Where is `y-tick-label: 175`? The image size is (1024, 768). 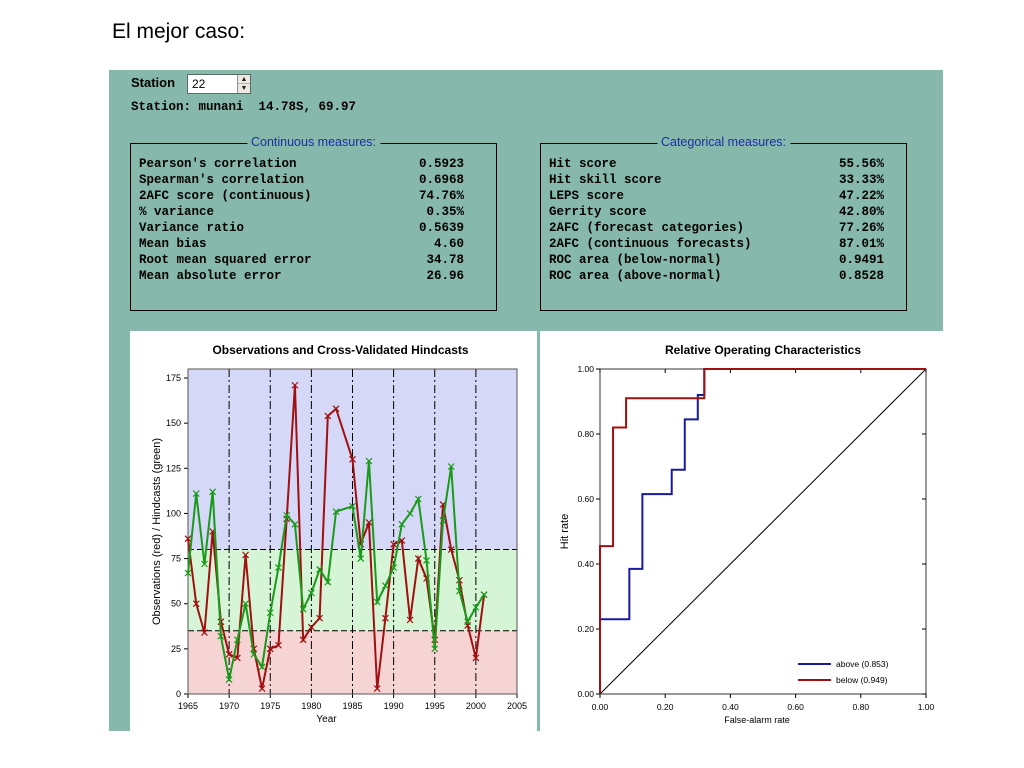
y-tick-label: 175 is located at coordinates (173, 378).